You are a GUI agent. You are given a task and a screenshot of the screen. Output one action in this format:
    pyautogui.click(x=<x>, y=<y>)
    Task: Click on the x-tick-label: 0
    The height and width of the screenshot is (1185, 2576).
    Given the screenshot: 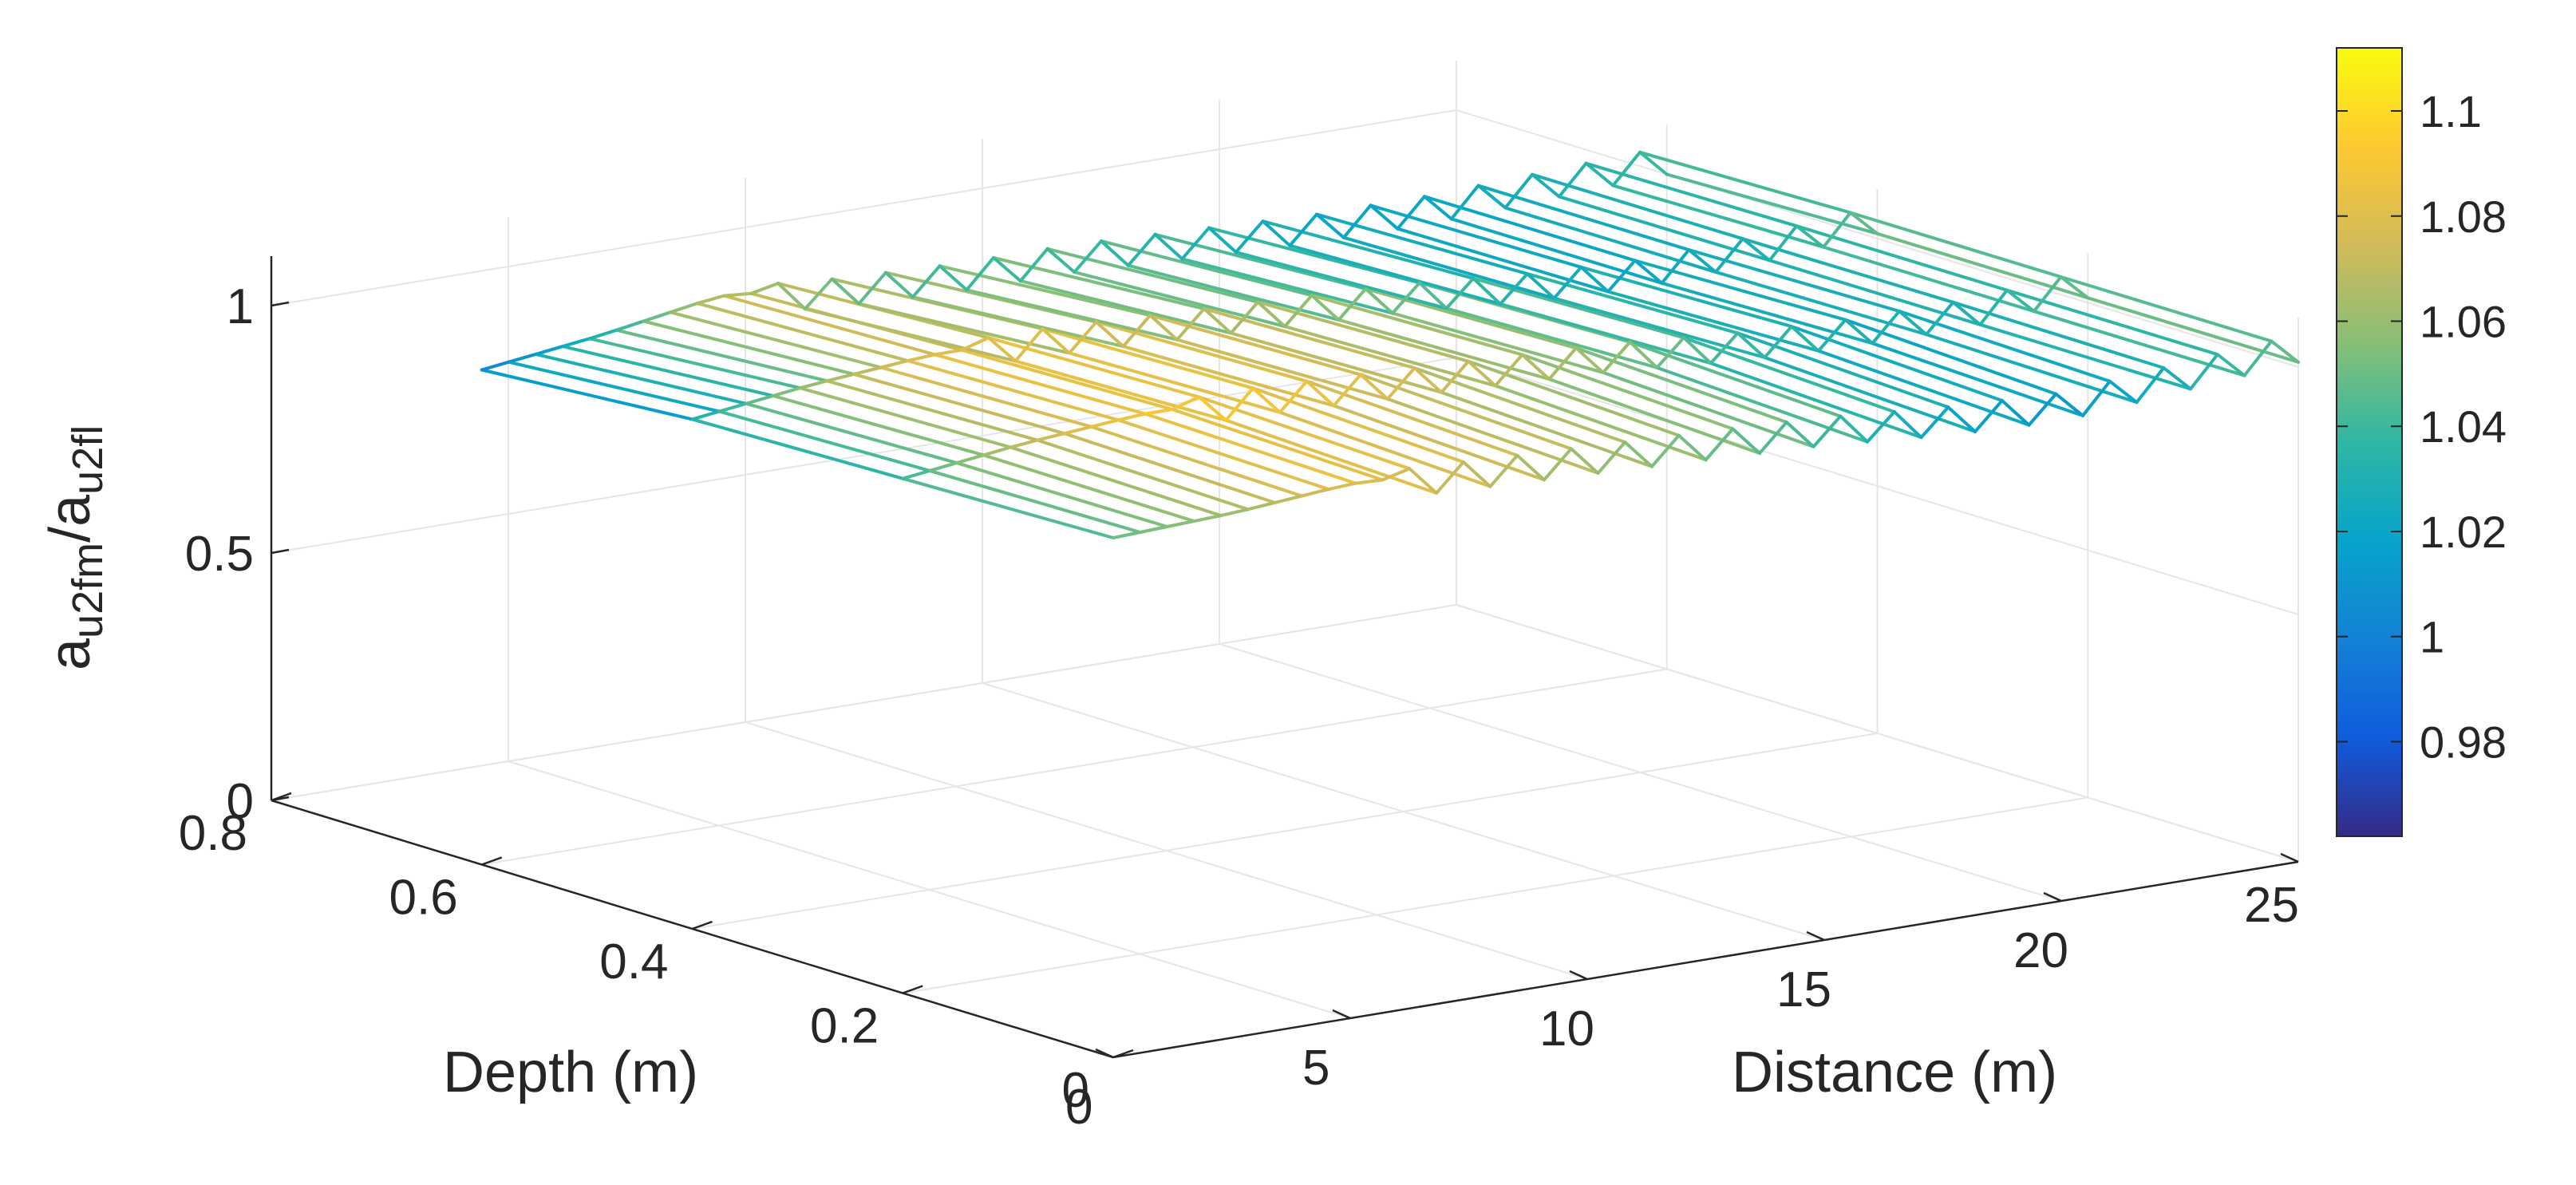 What is the action you would take?
    pyautogui.click(x=1078, y=1107)
    